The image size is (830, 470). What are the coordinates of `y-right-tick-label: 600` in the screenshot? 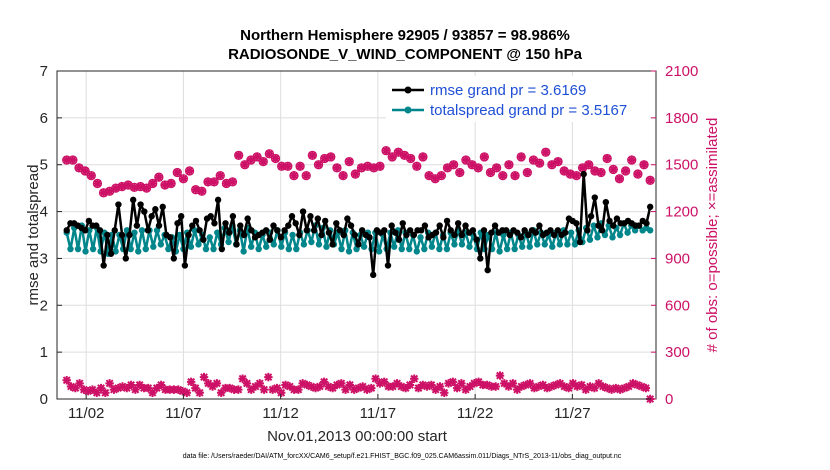 It's located at (677, 305).